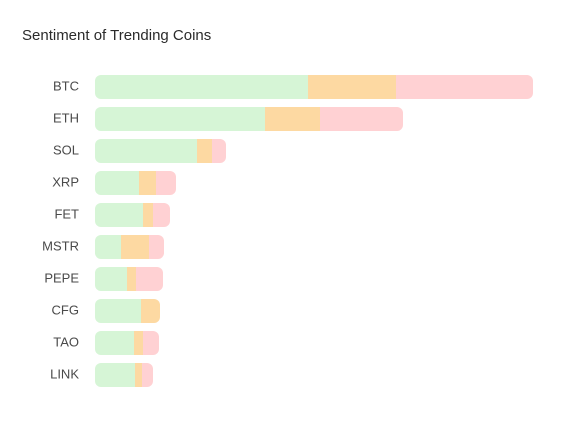 Image resolution: width=582 pixels, height=423 pixels. I want to click on y-tick-label: TAO, so click(66, 341).